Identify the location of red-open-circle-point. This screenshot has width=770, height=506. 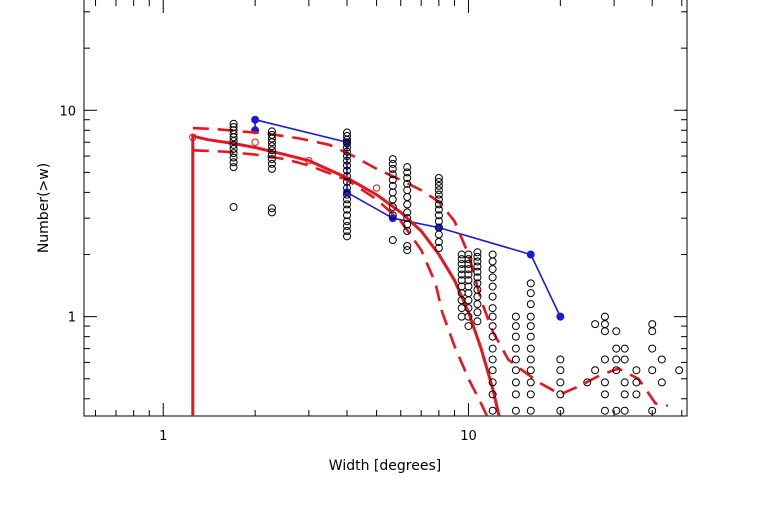
(193, 137).